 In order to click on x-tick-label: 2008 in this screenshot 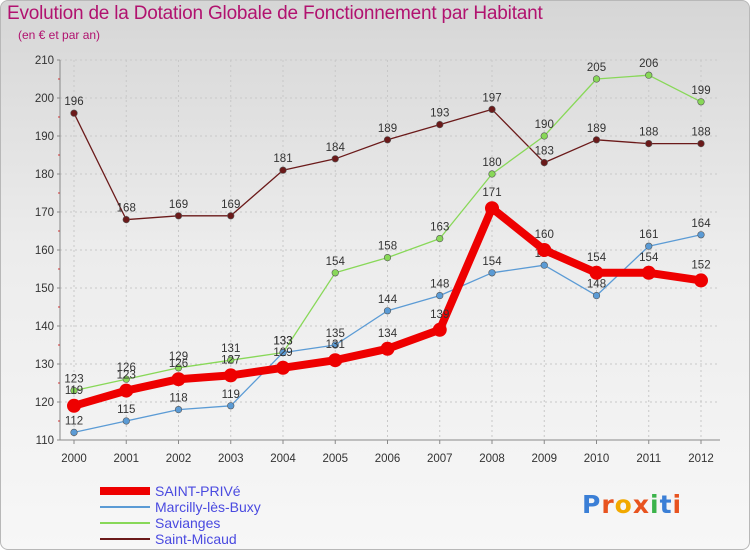, I will do `click(492, 459)`.